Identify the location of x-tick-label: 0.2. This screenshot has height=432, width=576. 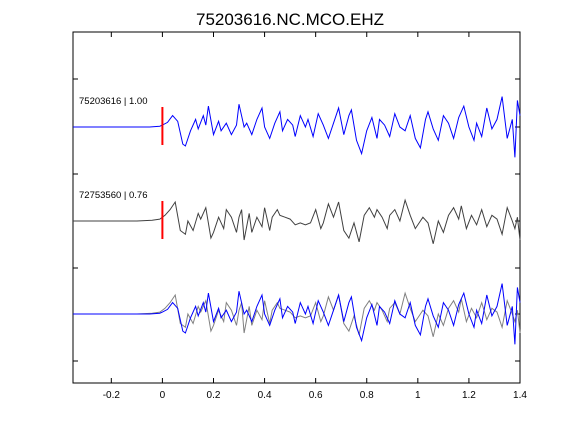
(214, 395).